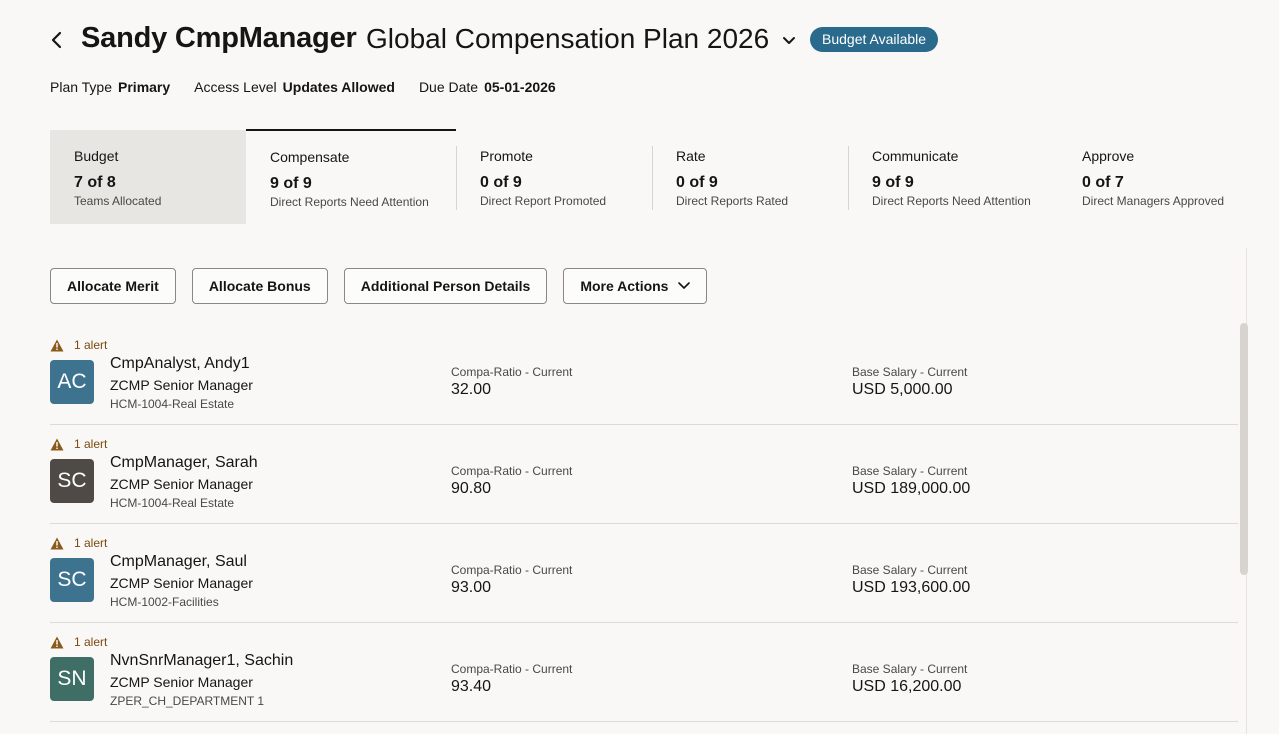 This screenshot has width=1279, height=734. I want to click on meta-value: 05-01-2026, so click(520, 87).